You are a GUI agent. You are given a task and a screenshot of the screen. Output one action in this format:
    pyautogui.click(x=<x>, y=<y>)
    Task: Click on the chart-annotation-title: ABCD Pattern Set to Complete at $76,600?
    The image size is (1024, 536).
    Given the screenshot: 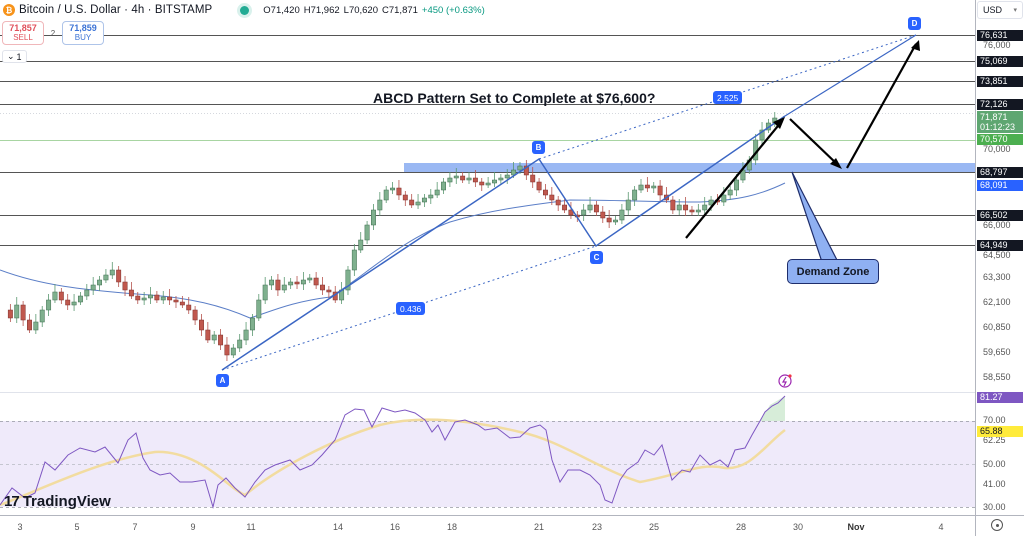 What is the action you would take?
    pyautogui.click(x=514, y=98)
    